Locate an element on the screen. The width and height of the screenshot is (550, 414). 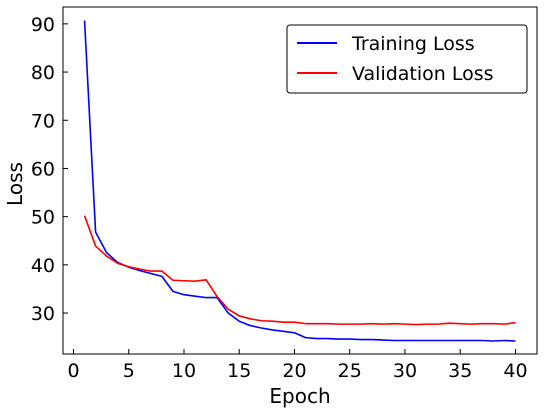
y-tick-label-40: 40 is located at coordinates (43, 266).